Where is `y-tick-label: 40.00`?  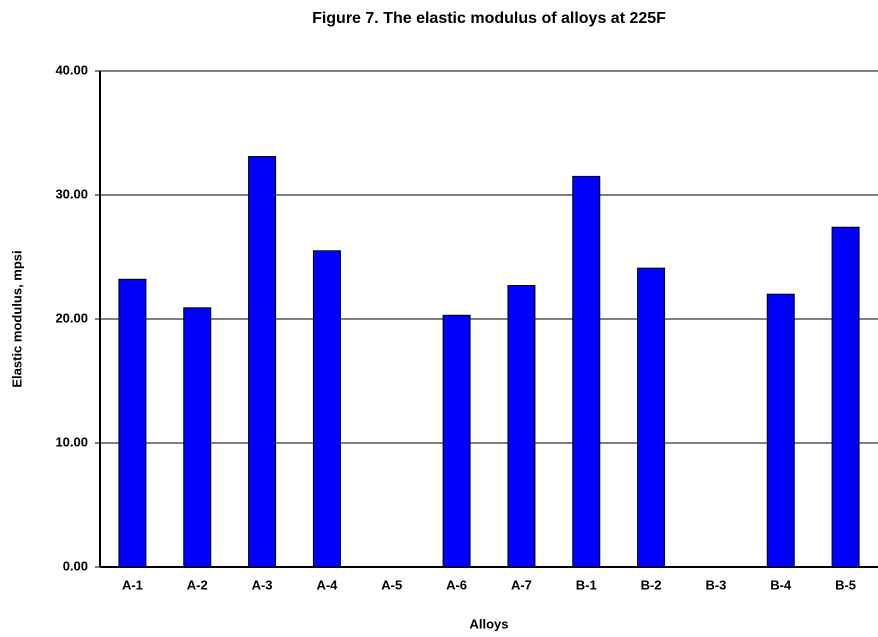
y-tick-label: 40.00 is located at coordinates (71, 69).